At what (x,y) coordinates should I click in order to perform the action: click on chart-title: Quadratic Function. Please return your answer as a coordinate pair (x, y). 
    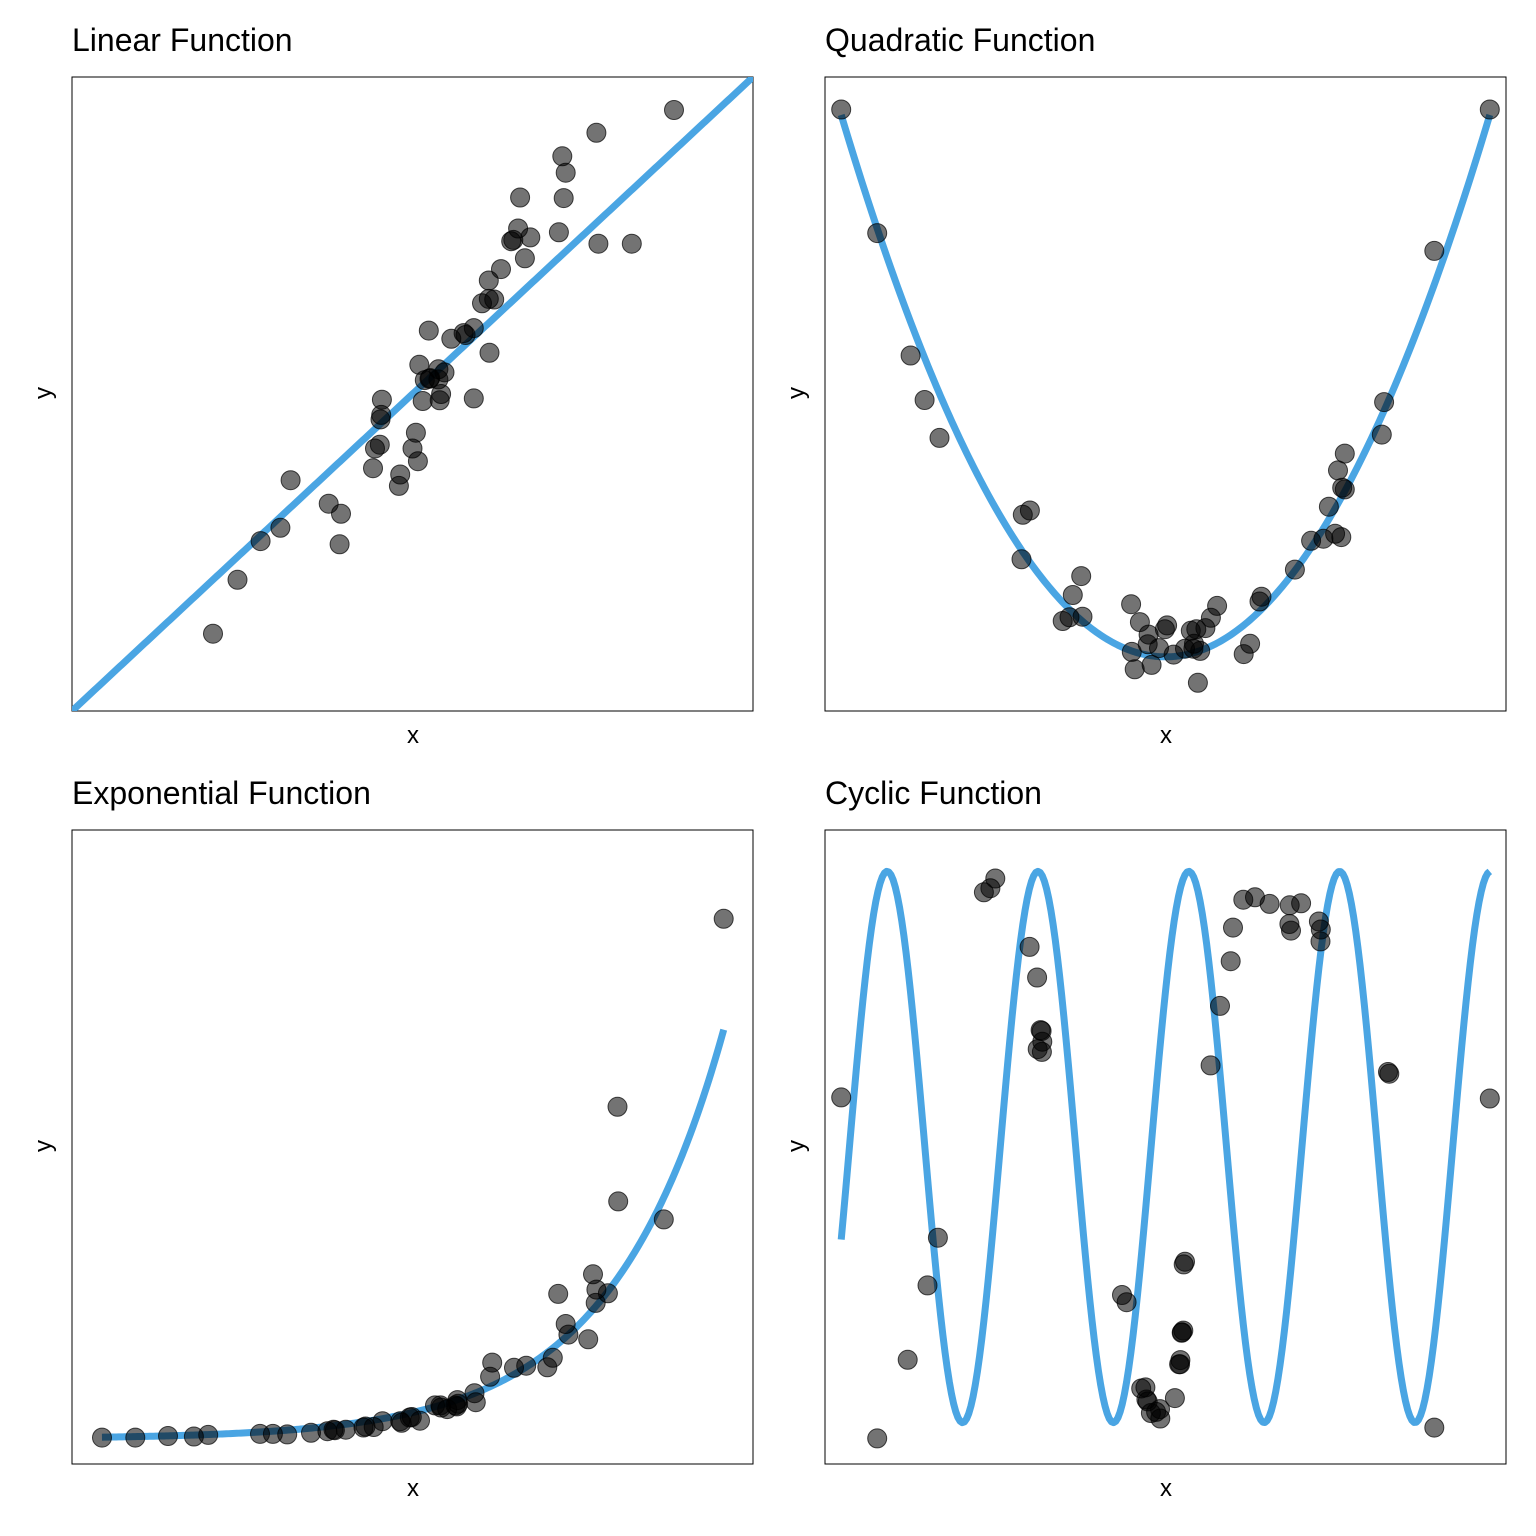
    Looking at the image, I should click on (960, 40).